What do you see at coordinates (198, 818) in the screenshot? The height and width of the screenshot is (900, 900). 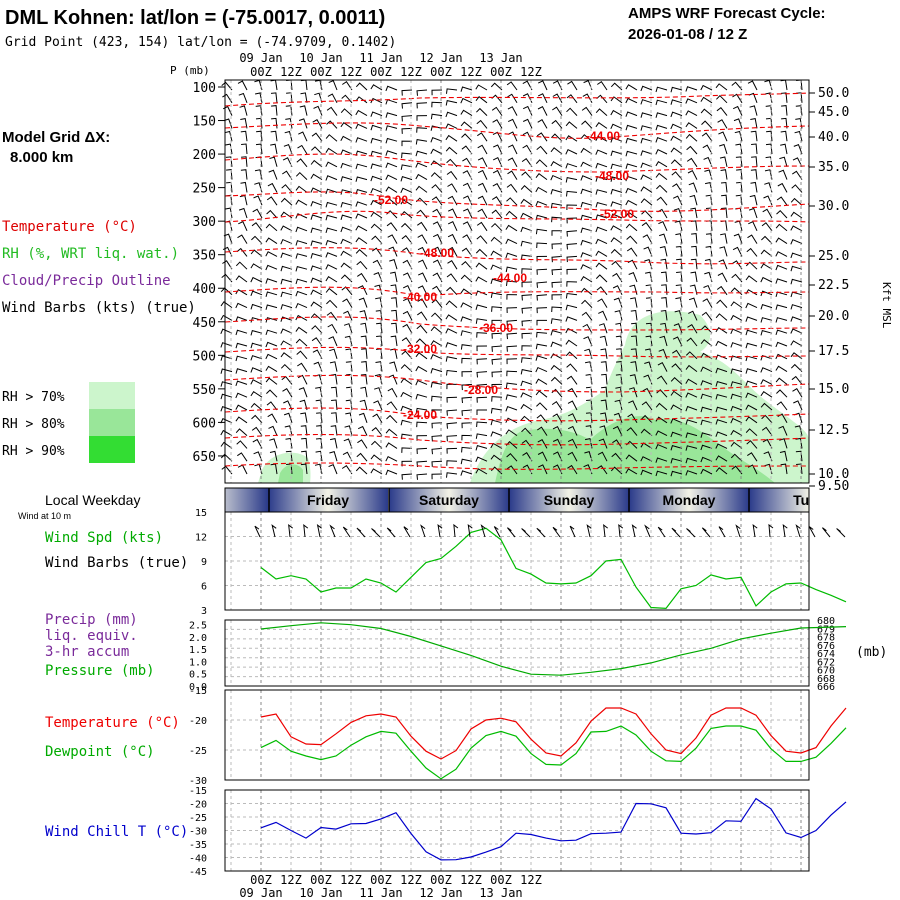 I see `y-tick-label: -25` at bounding box center [198, 818].